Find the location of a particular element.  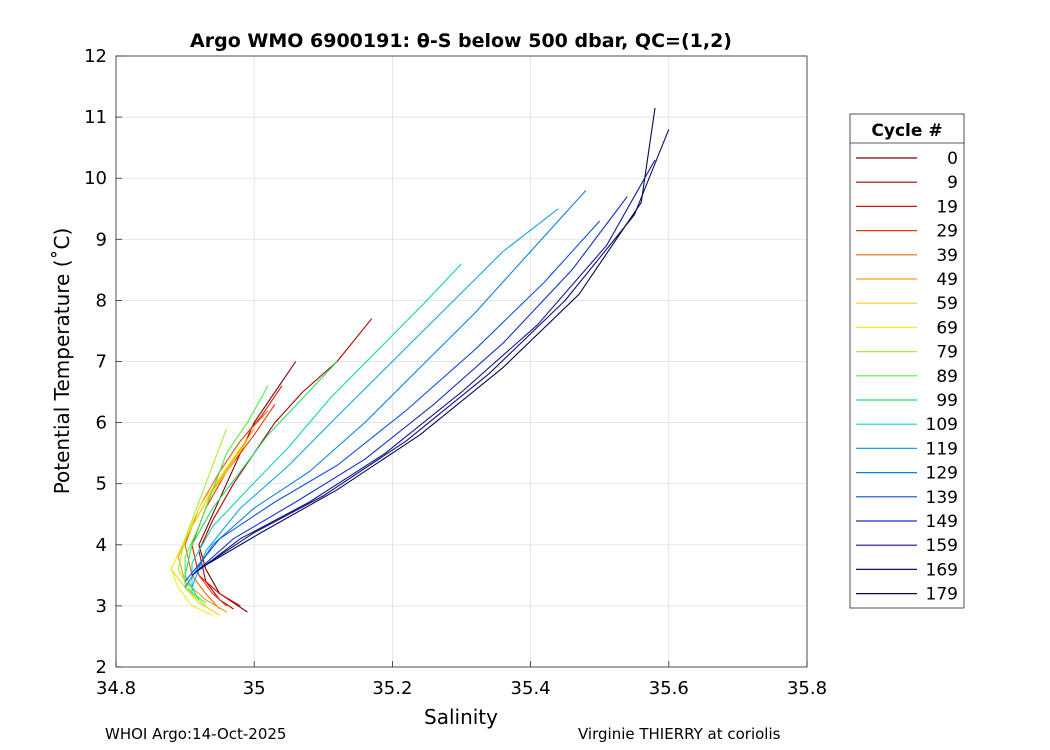

x-axis-label: Salinity is located at coordinates (461, 717).